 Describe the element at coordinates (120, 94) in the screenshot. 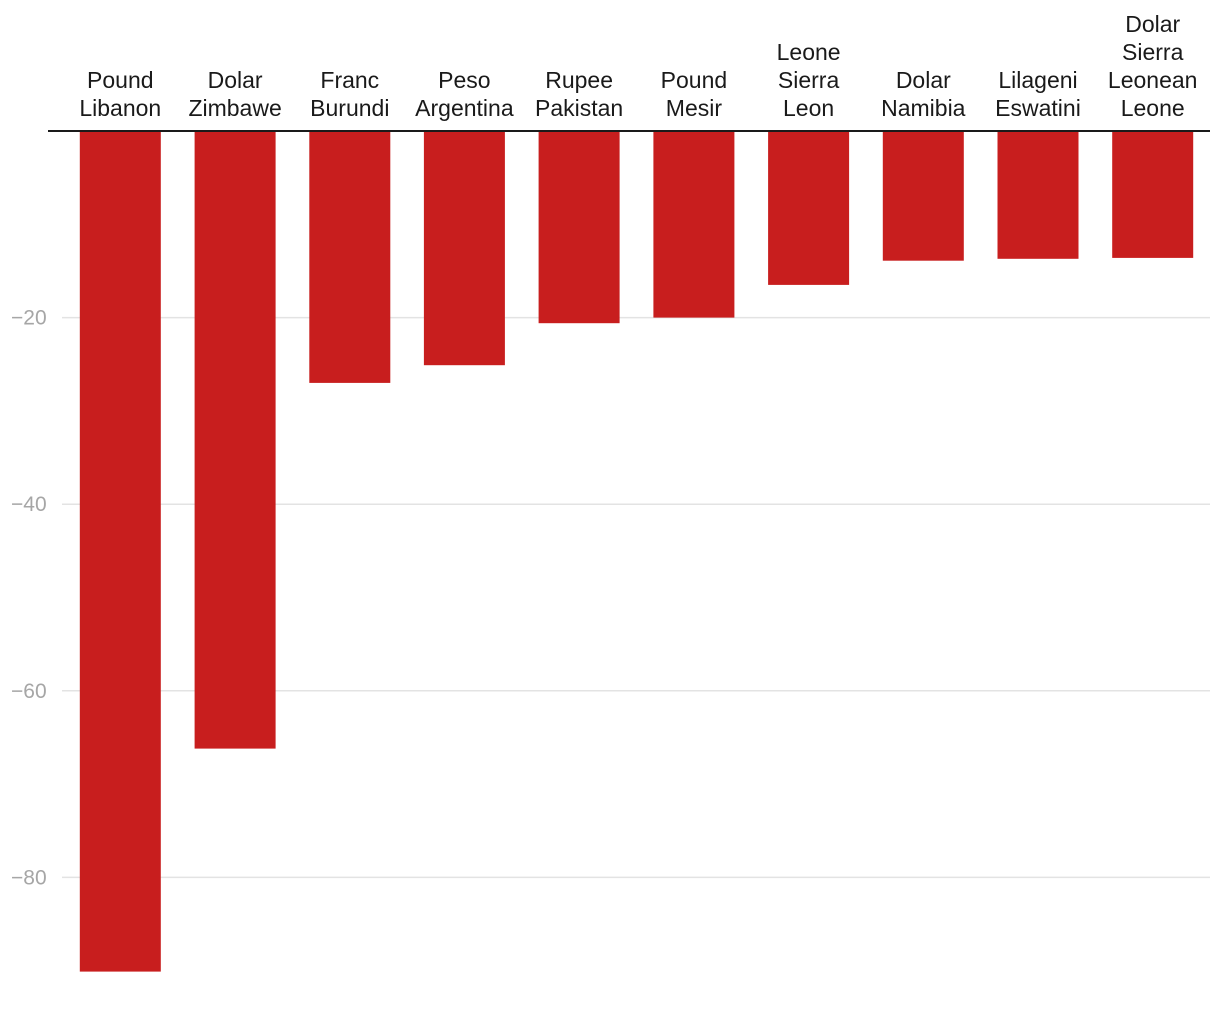

I see `category-label: Pound Libanon` at that location.